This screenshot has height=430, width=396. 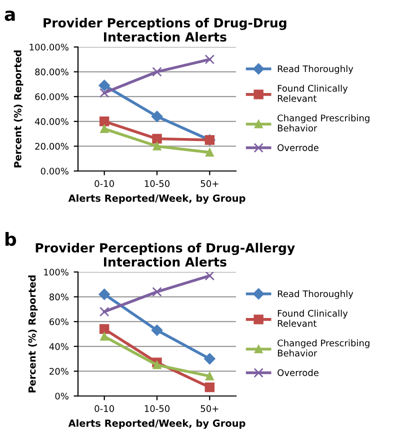 I want to click on y-tick-label: 20%, so click(x=59, y=371).